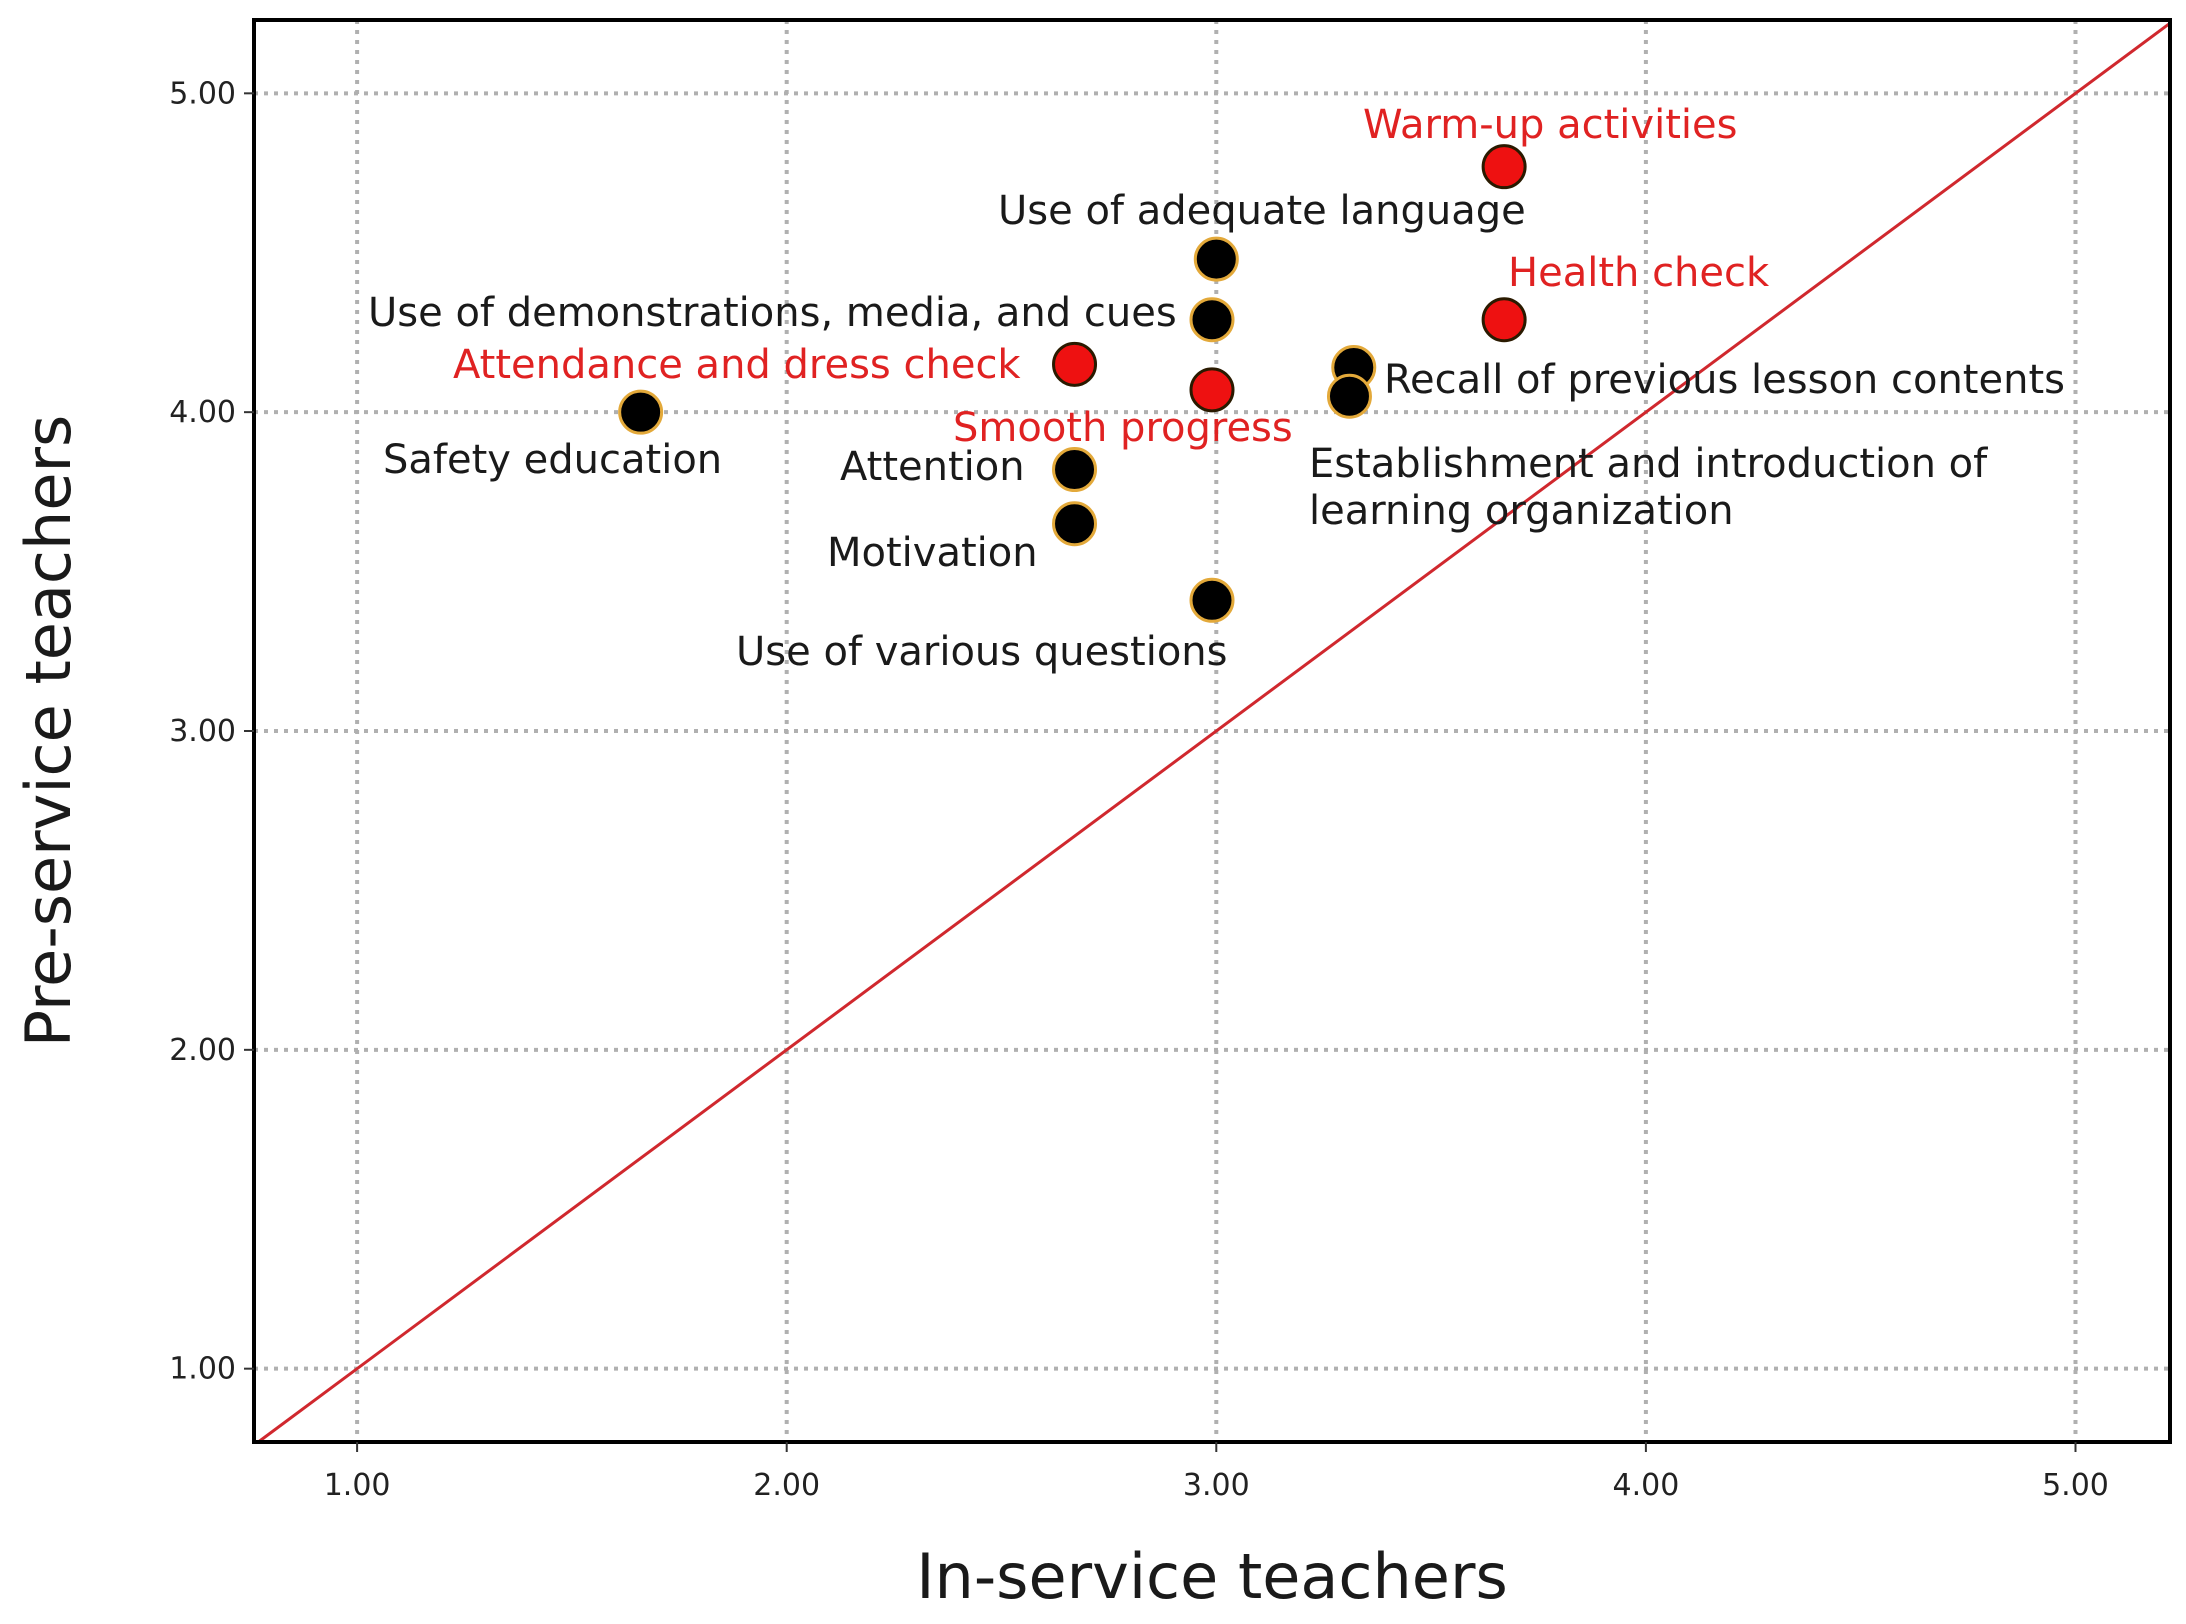  I want to click on point-label: Use of adequate language, so click(1262, 211).